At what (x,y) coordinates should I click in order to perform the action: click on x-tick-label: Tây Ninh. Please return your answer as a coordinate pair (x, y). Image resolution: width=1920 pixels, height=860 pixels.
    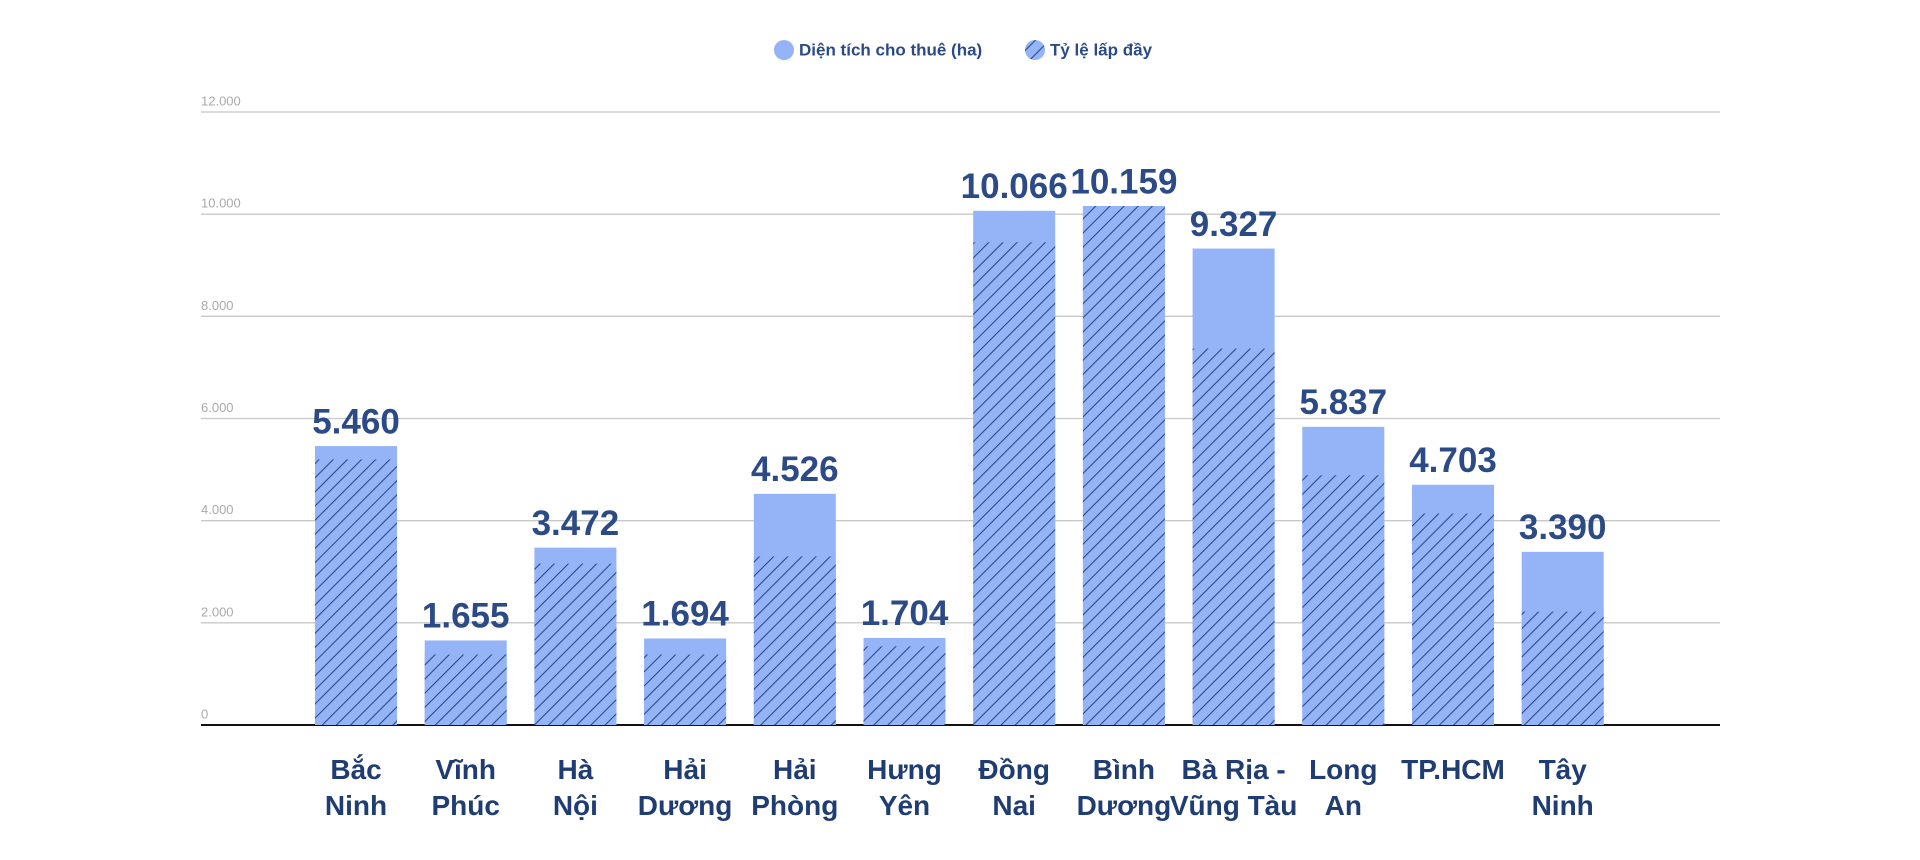
    Looking at the image, I should click on (1562, 787).